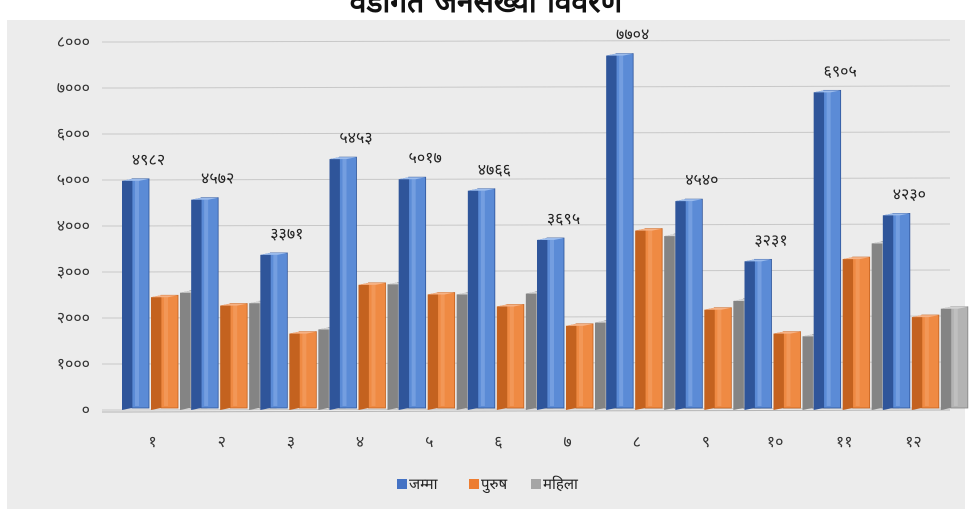 Image resolution: width=972 pixels, height=509 pixels. What do you see at coordinates (73, 317) in the screenshot?
I see `y-tick-label: २०००` at bounding box center [73, 317].